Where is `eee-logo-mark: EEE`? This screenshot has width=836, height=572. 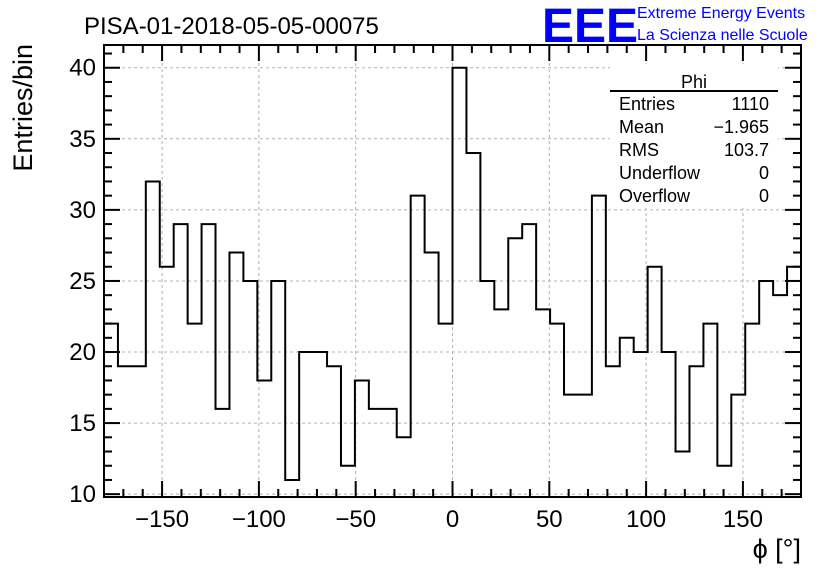
eee-logo-mark: EEE is located at coordinates (590, 26).